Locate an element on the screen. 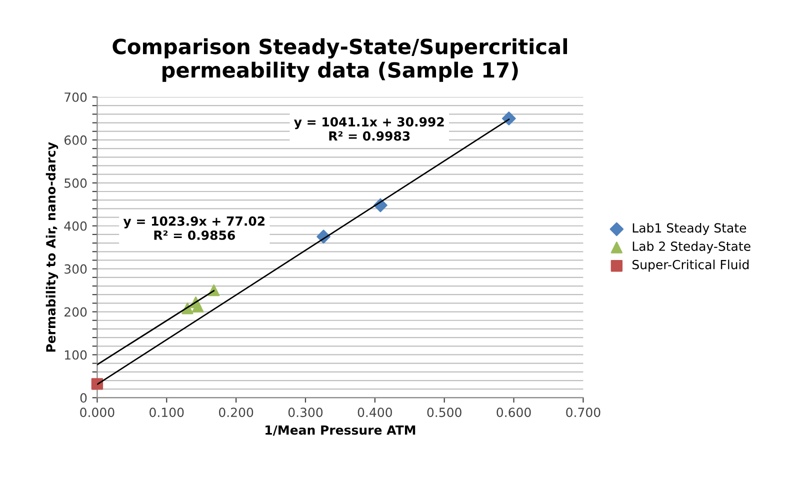 The image size is (810, 485). x-tick-label: 0.100 is located at coordinates (167, 413).